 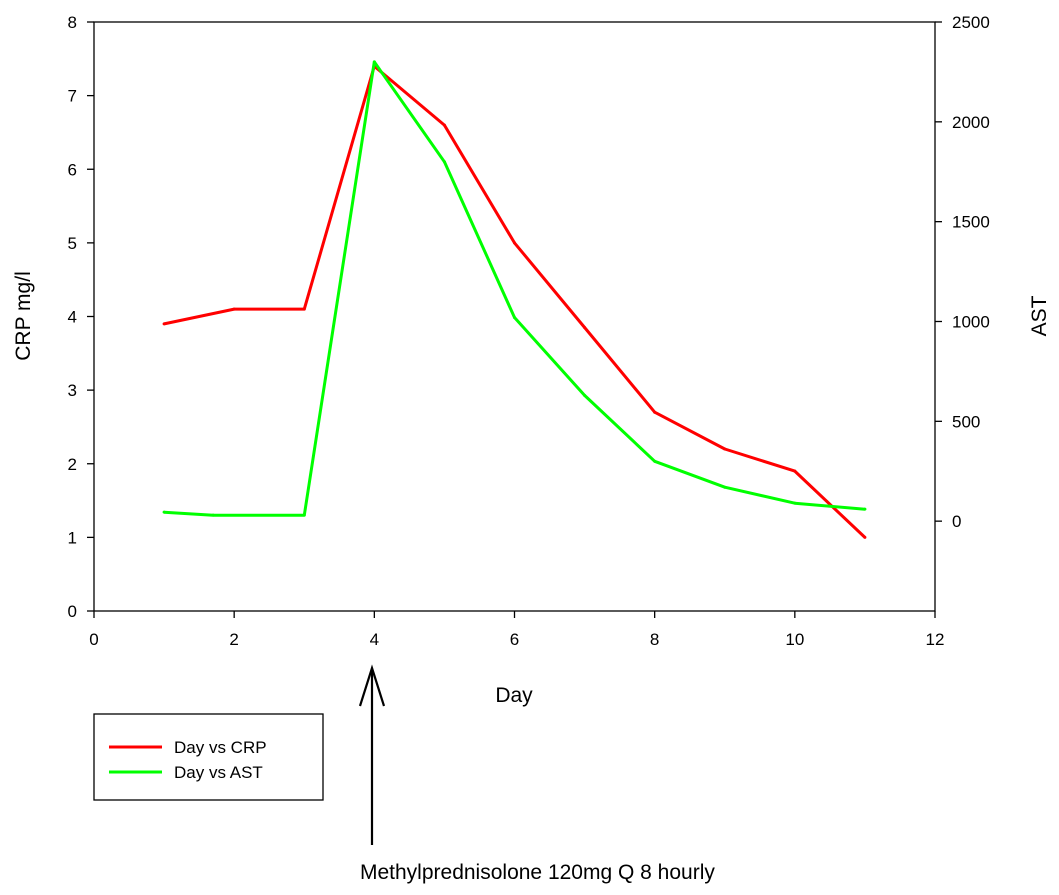 What do you see at coordinates (971, 122) in the screenshot?
I see `y2-tick-label: 2000` at bounding box center [971, 122].